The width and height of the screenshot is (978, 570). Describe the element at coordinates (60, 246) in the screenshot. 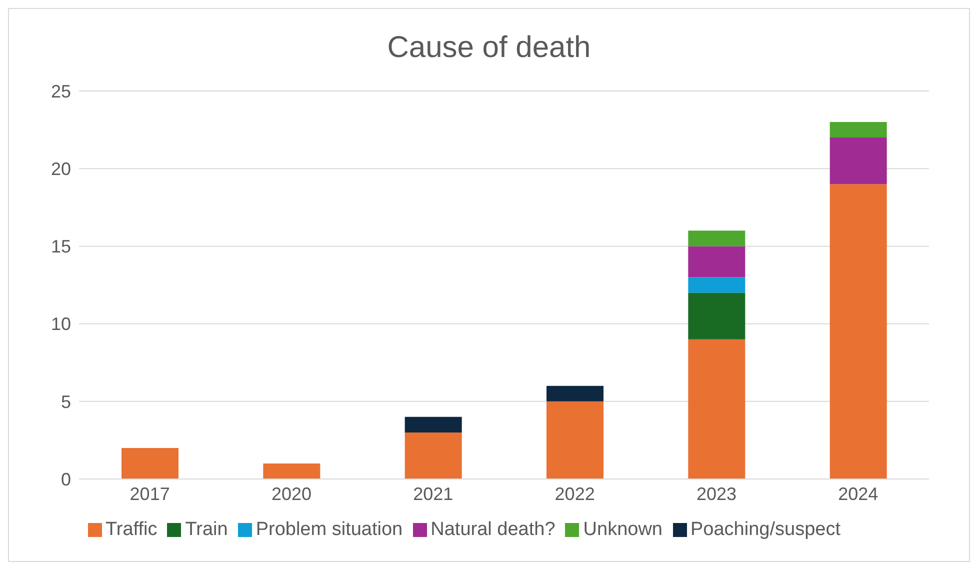

I see `y-tick-label: 15` at that location.